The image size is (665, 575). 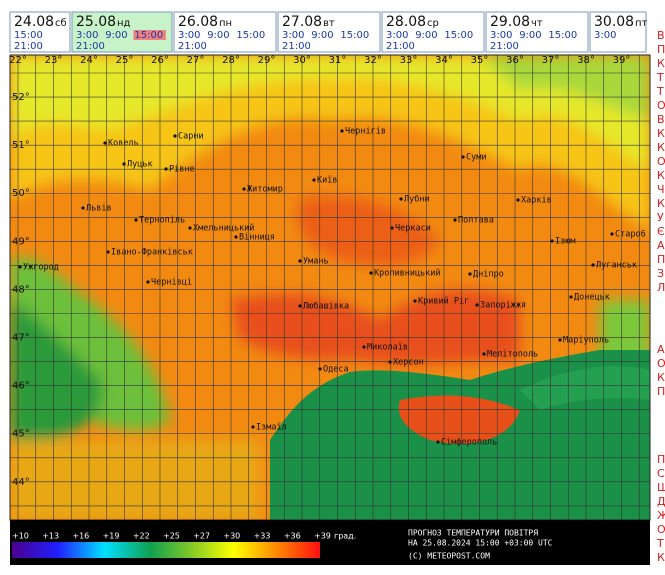 I want to click on city-label: Запоріжжя, so click(x=503, y=306).